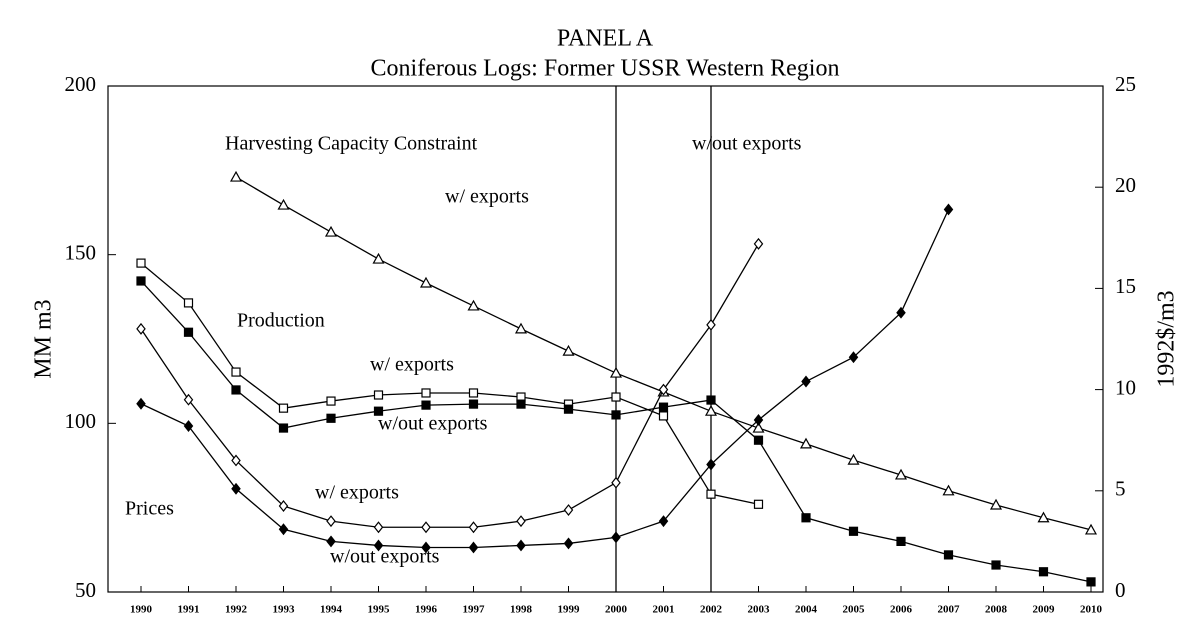 The width and height of the screenshot is (1190, 627). Describe the element at coordinates (81, 252) in the screenshot. I see `y-tick-label: 150` at that location.